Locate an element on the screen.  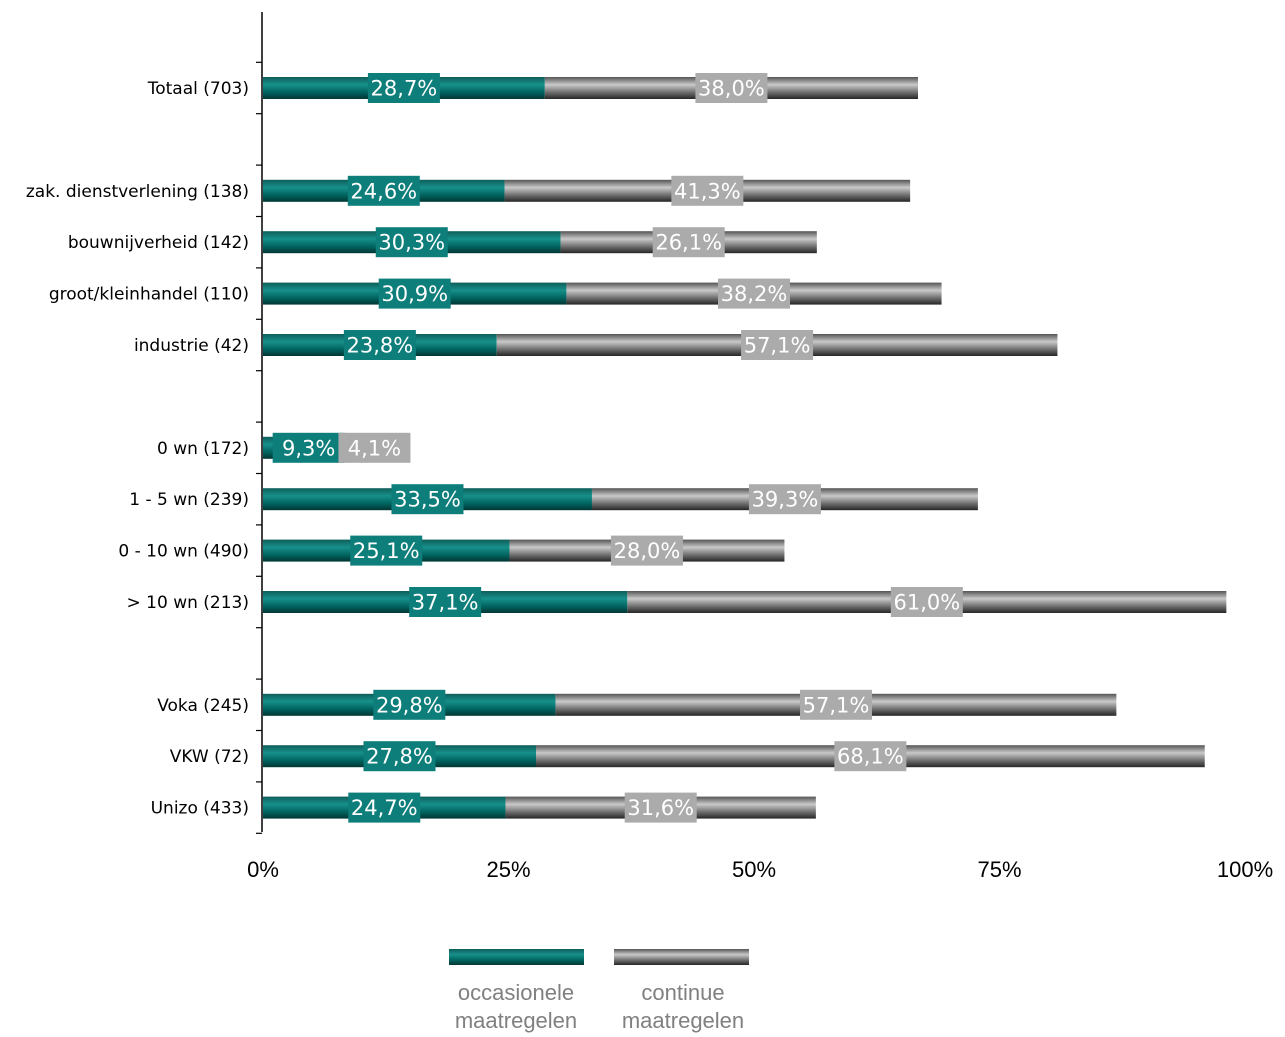
data-label-continuous: 41,3% is located at coordinates (707, 191).